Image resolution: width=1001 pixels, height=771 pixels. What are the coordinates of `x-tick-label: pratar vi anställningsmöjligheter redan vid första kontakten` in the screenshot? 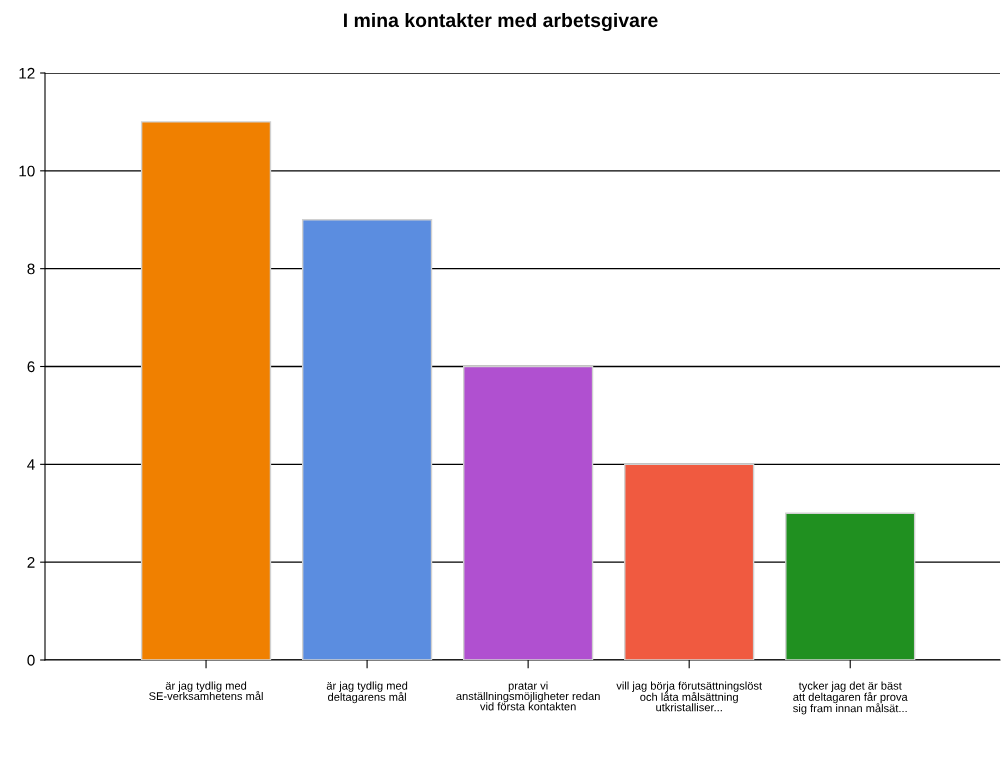 It's located at (528, 696).